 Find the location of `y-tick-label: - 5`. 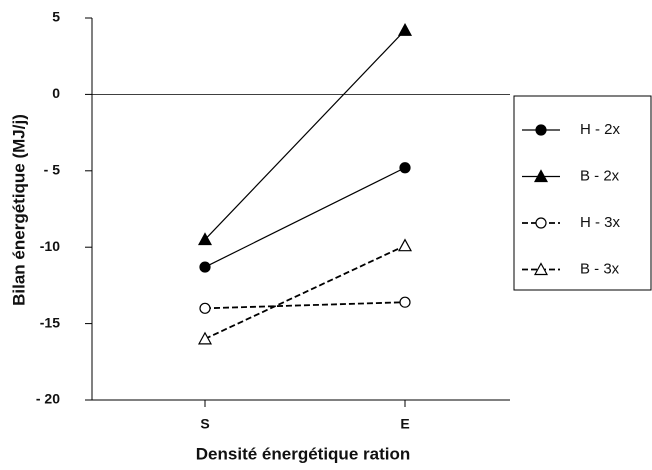

y-tick-label: - 5 is located at coordinates (52, 170).